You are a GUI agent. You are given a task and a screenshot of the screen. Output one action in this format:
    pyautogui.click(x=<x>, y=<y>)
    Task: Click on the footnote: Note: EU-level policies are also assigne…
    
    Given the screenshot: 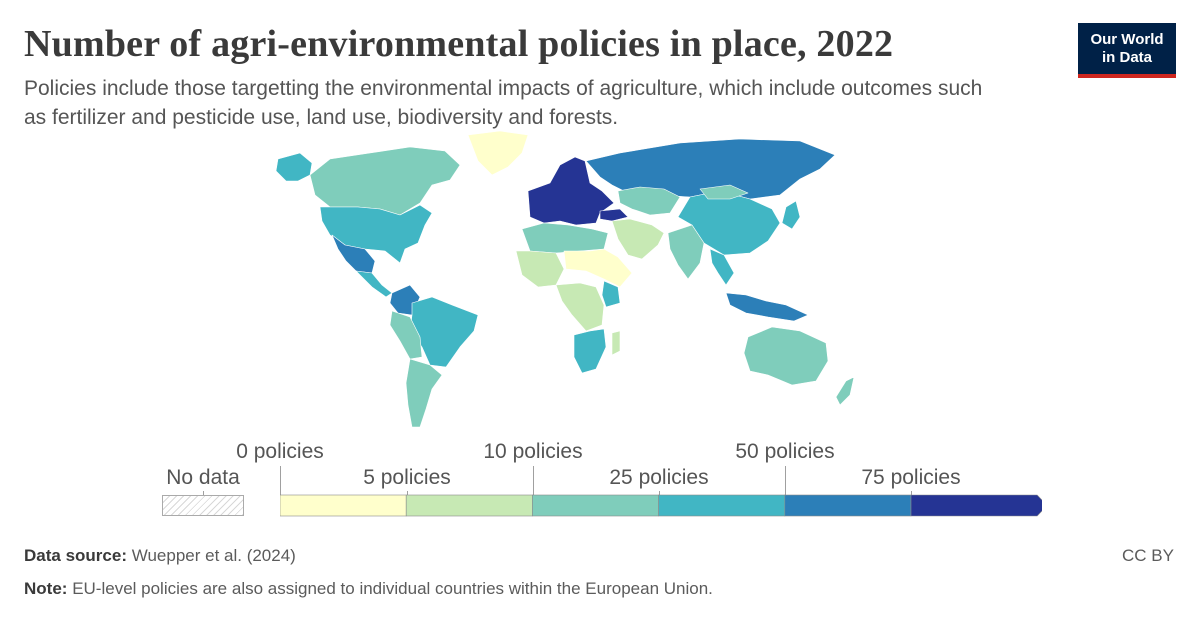 What is the action you would take?
    pyautogui.click(x=368, y=589)
    